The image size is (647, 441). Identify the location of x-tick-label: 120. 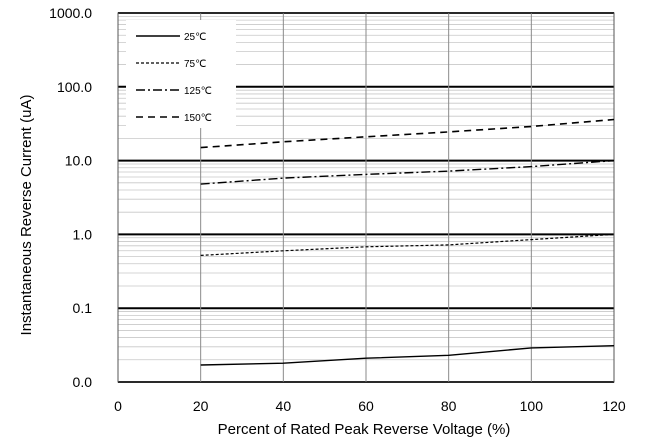
(614, 406).